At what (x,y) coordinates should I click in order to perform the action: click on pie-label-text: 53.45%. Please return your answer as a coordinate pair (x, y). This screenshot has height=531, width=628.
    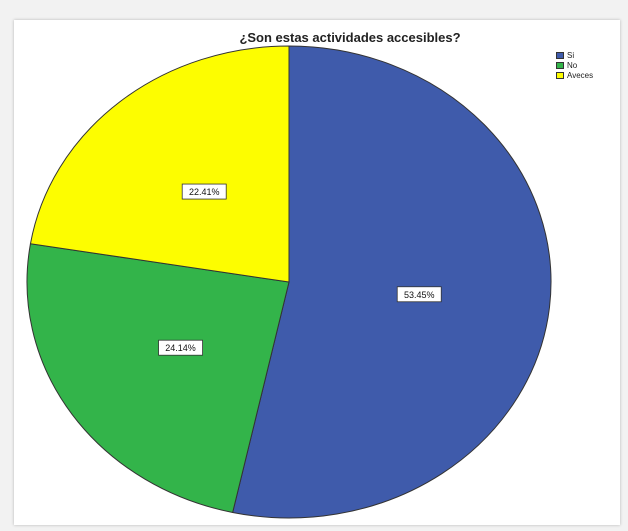
    Looking at the image, I should click on (419, 295).